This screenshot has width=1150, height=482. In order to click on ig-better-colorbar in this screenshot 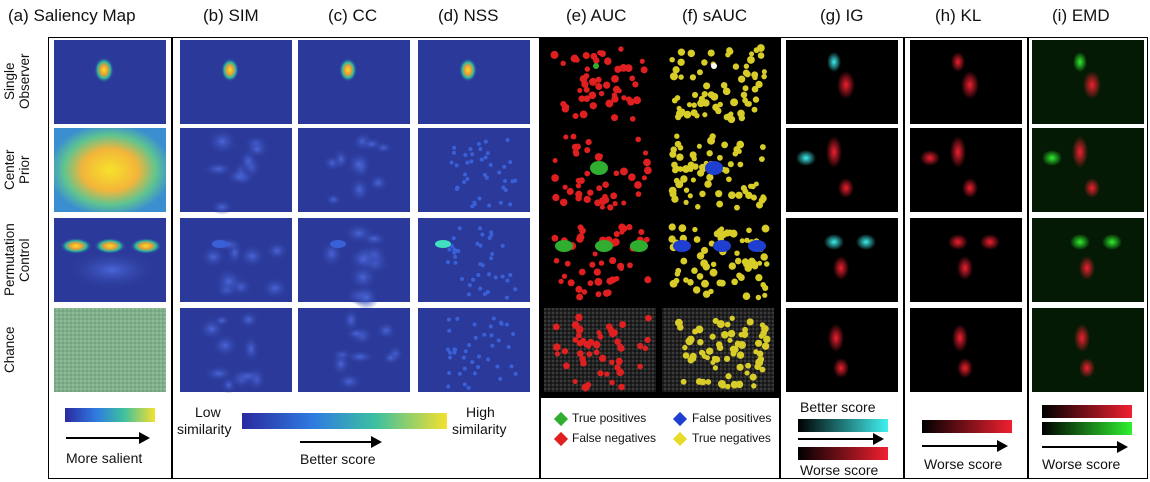, I will do `click(843, 425)`.